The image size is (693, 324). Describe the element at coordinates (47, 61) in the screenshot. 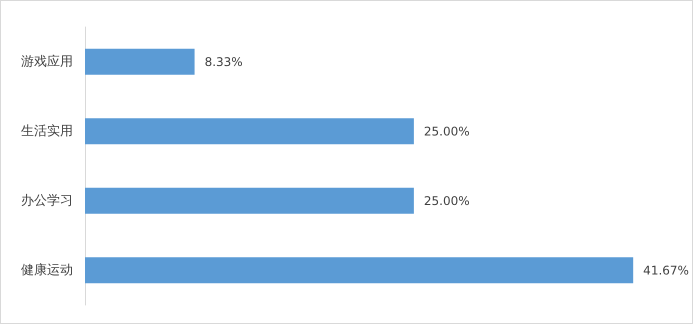

I see `y-tick-label: 游戏应用` at that location.